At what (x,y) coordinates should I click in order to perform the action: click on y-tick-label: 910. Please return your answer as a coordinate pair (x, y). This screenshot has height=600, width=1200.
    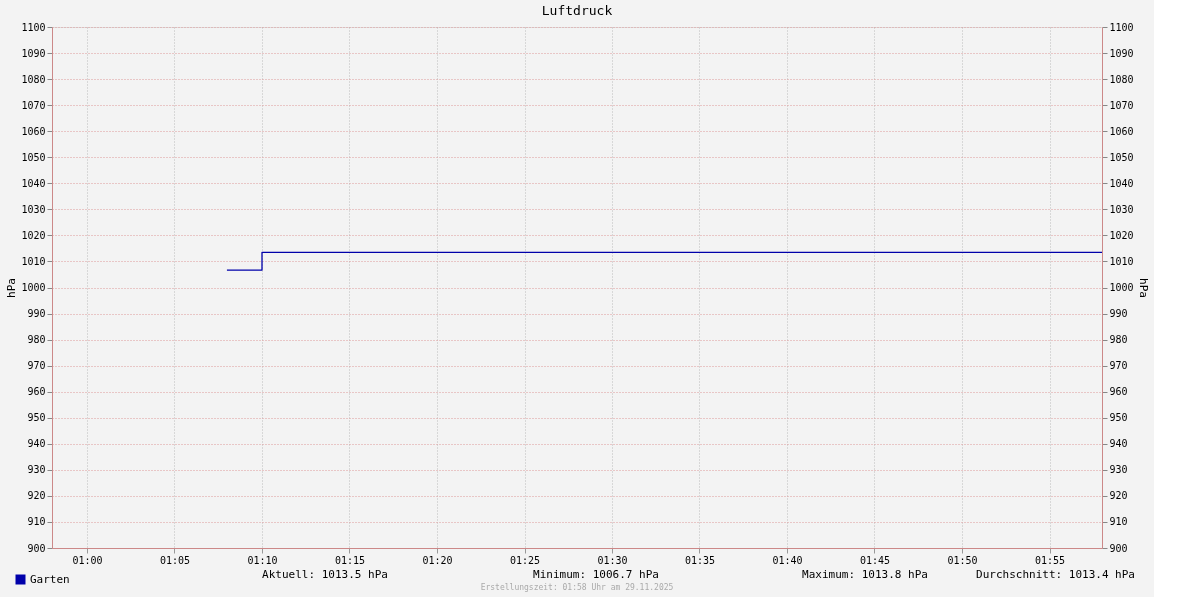
    Looking at the image, I should click on (36, 522).